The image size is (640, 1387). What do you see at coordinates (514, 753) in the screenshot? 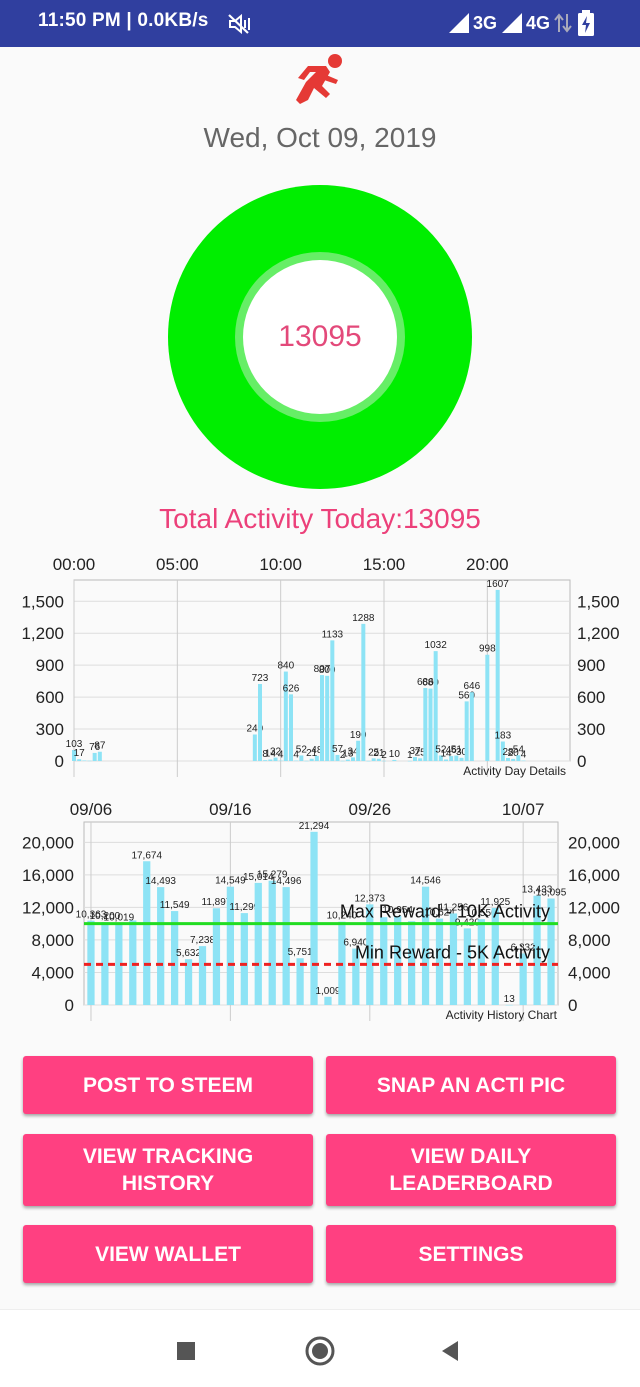
I see `day-chart-bar-label: 20` at bounding box center [514, 753].